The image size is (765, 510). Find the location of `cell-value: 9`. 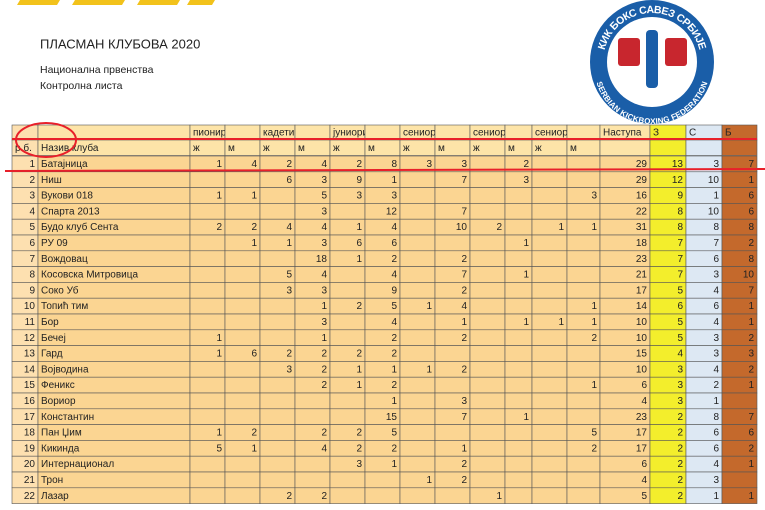

cell-value: 9 is located at coordinates (394, 290).